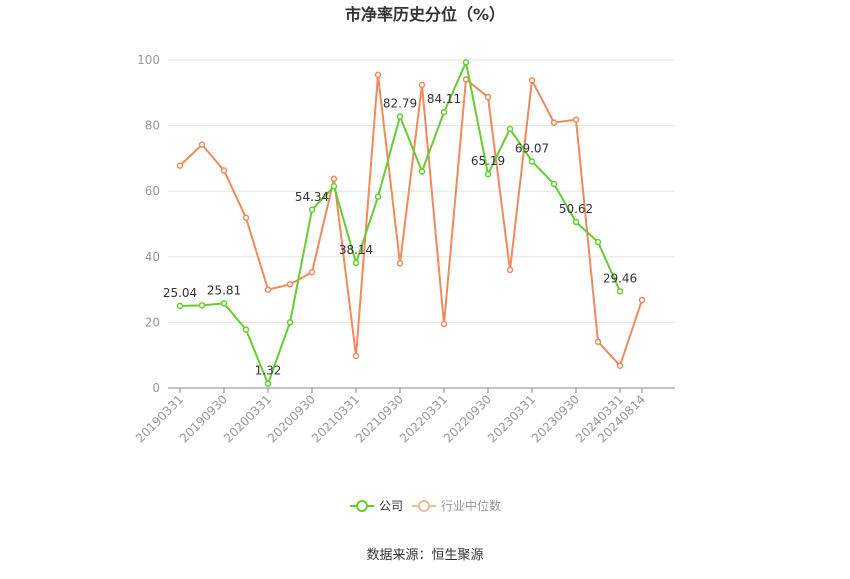 This screenshot has height=579, width=850. What do you see at coordinates (148, 60) in the screenshot?
I see `y-tick-label: 100` at bounding box center [148, 60].